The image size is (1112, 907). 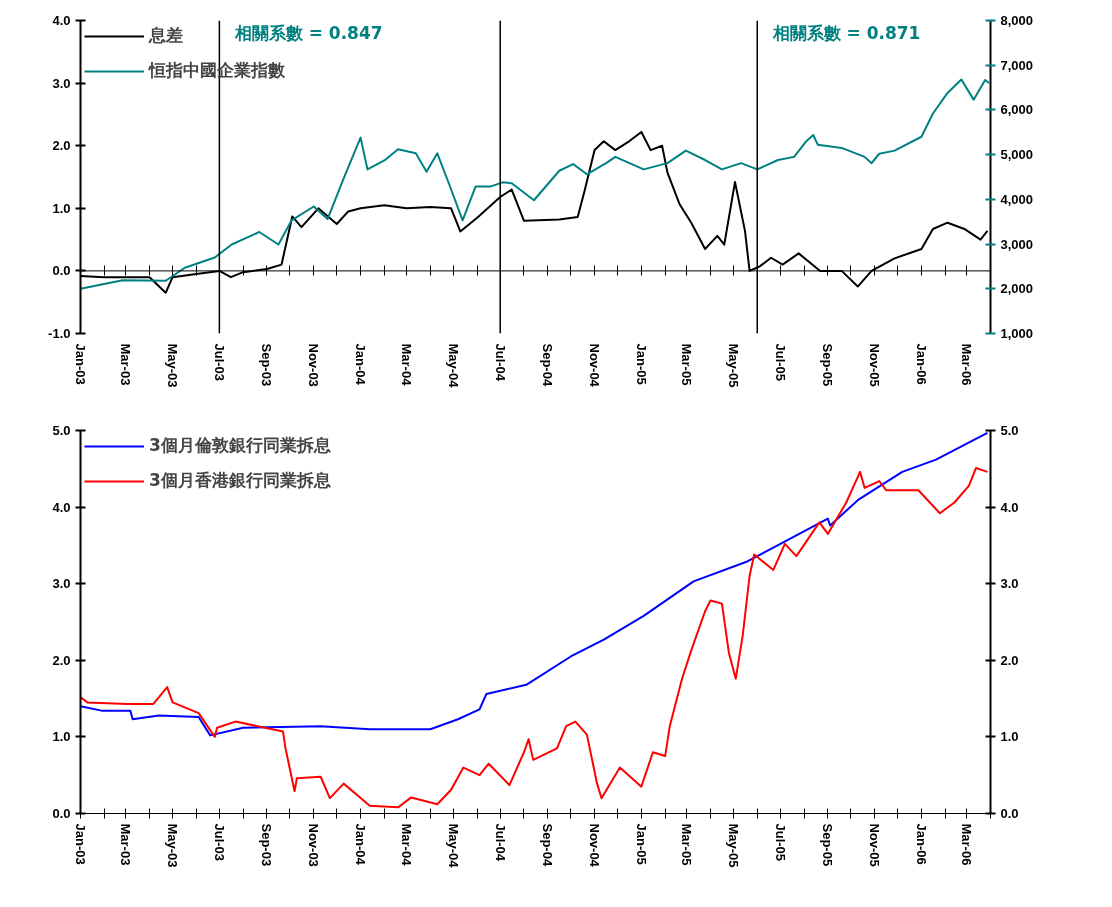 What do you see at coordinates (61, 430) in the screenshot?
I see `y-tick-label: 5.0` at bounding box center [61, 430].